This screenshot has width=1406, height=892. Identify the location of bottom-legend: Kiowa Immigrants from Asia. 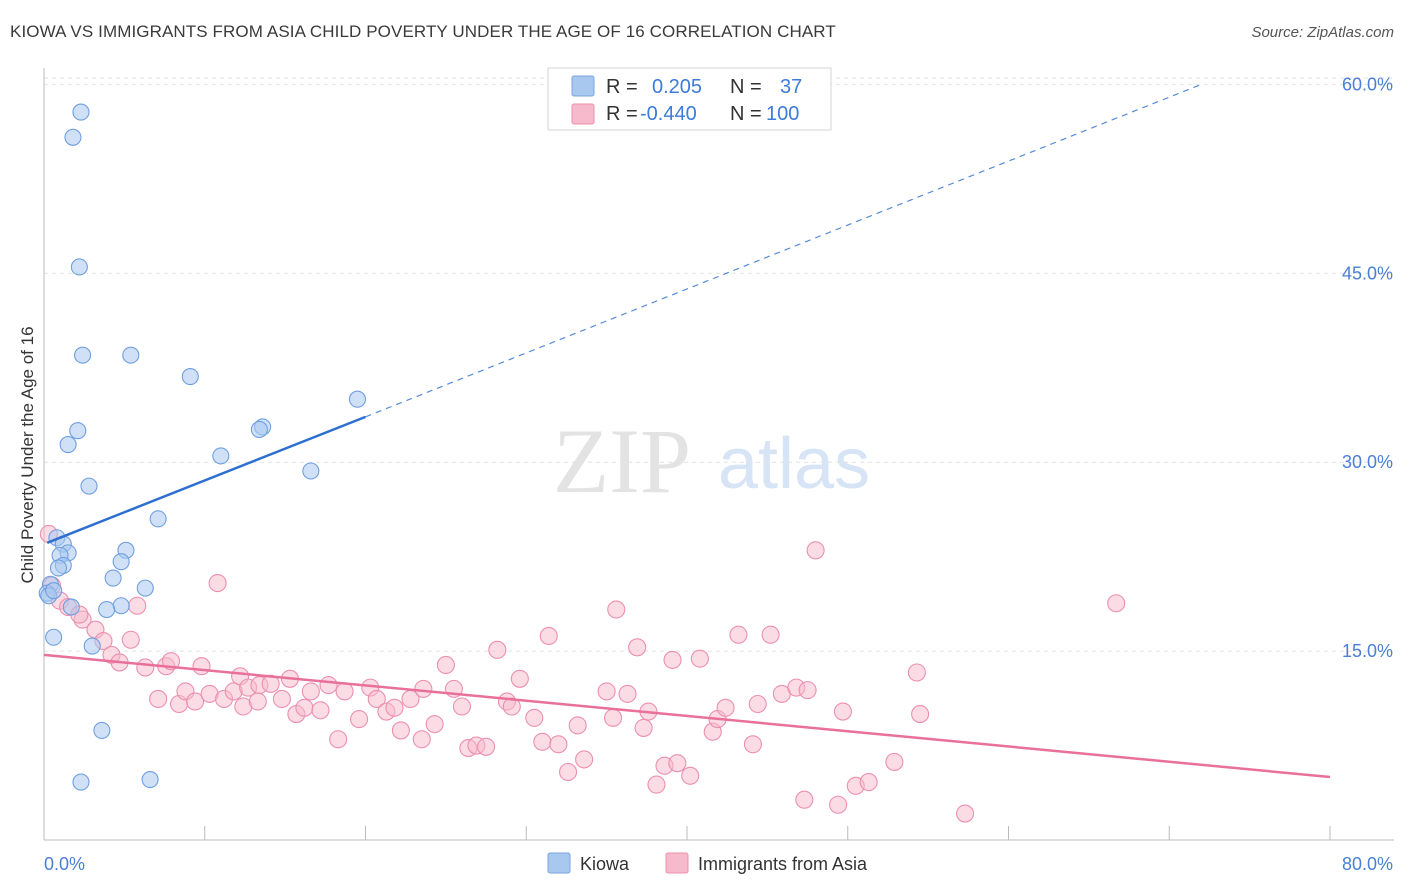
(707, 863).